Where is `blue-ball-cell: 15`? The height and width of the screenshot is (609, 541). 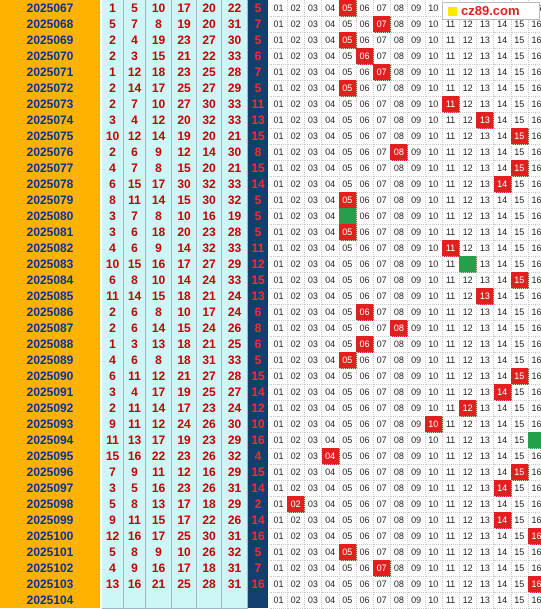 blue-ball-cell: 15 is located at coordinates (258, 472).